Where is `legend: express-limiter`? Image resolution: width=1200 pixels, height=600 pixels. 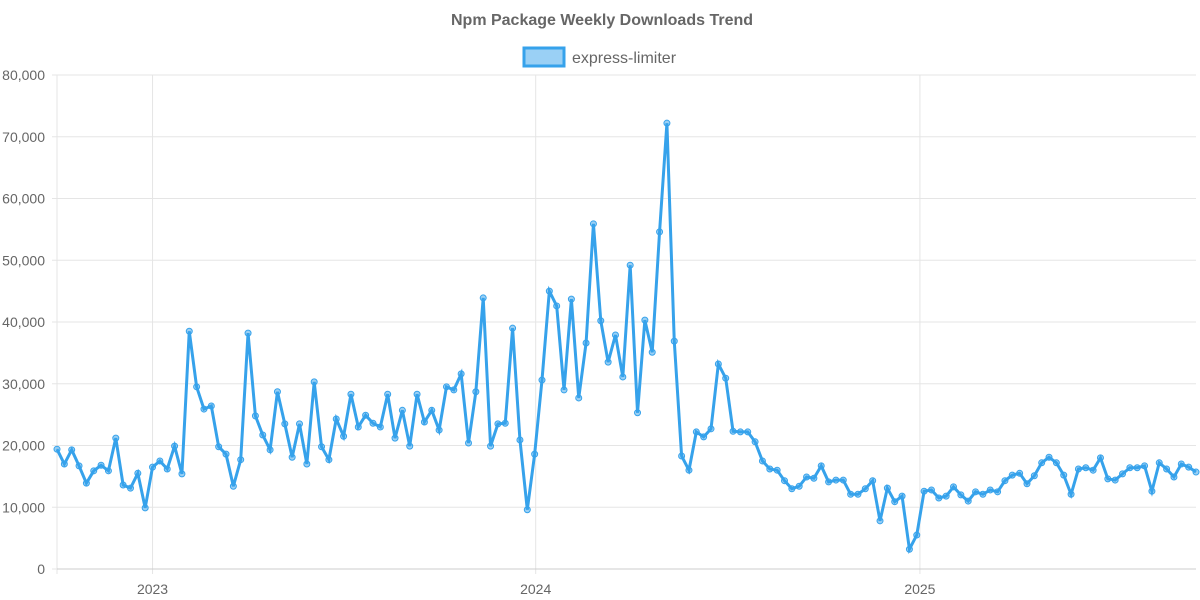 legend: express-limiter is located at coordinates (599, 57).